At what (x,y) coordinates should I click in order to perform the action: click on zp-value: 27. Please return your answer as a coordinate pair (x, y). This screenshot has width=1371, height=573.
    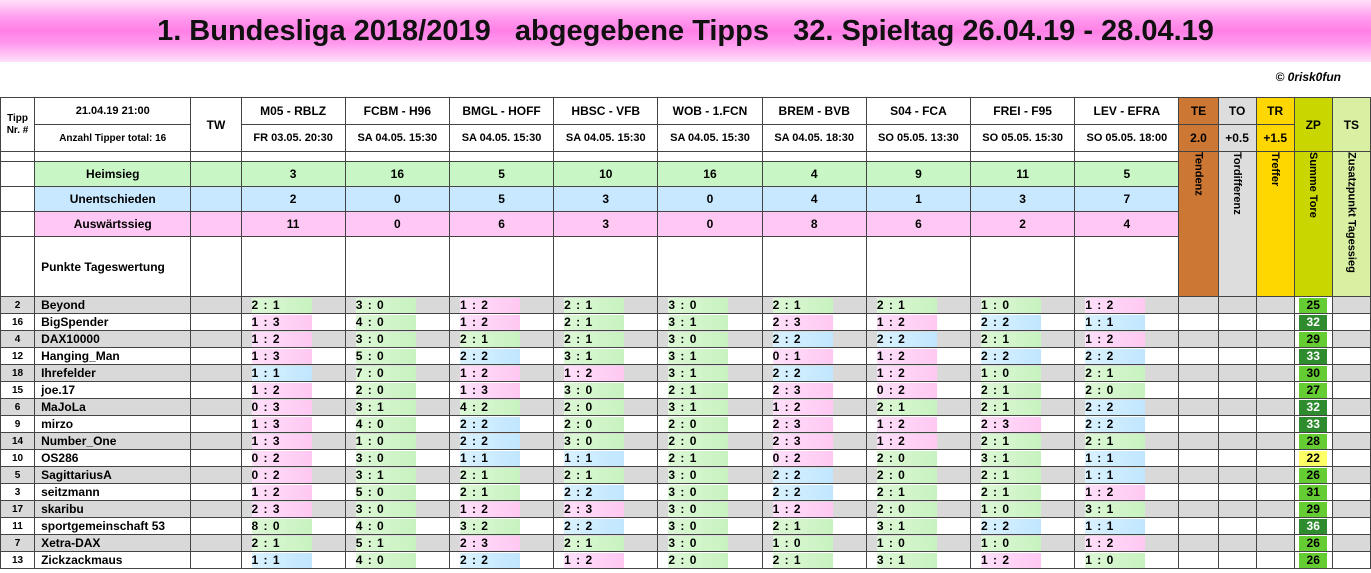
    Looking at the image, I should click on (1313, 390).